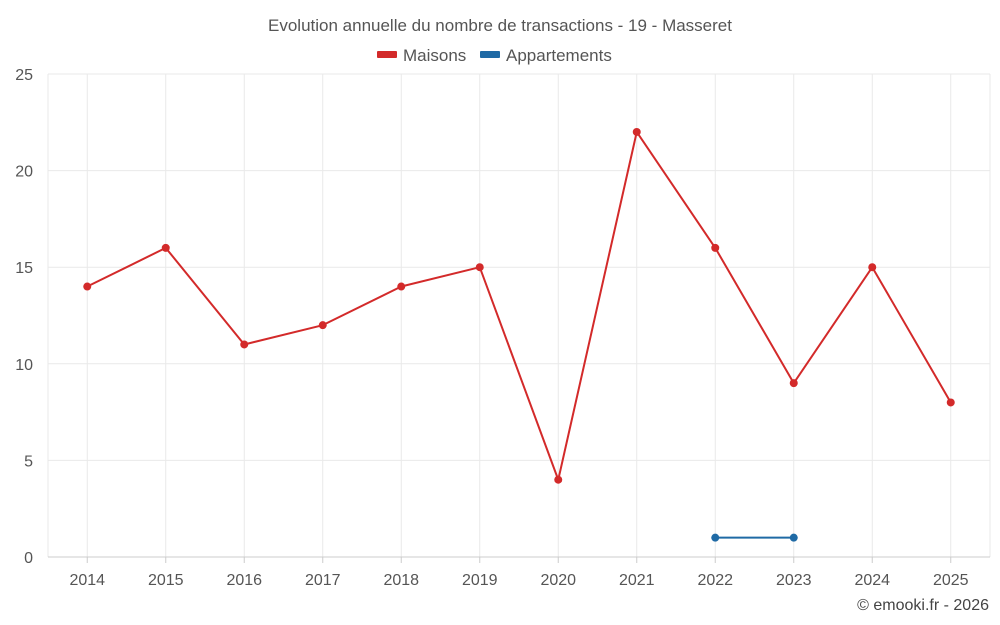 The height and width of the screenshot is (625, 1000). What do you see at coordinates (387, 54) in the screenshot?
I see `legend-swatch-maisons` at bounding box center [387, 54].